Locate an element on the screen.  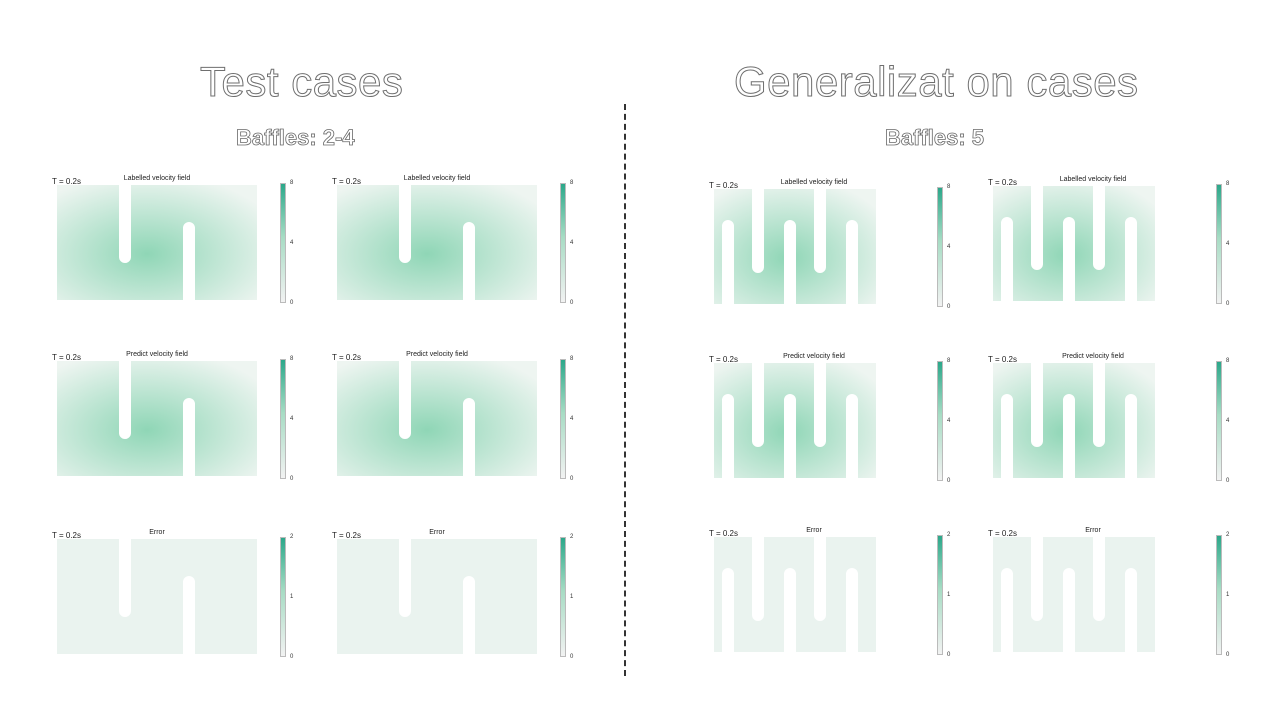
heading-generalization-cases: Generalizat on cases is located at coordinates (936, 82).